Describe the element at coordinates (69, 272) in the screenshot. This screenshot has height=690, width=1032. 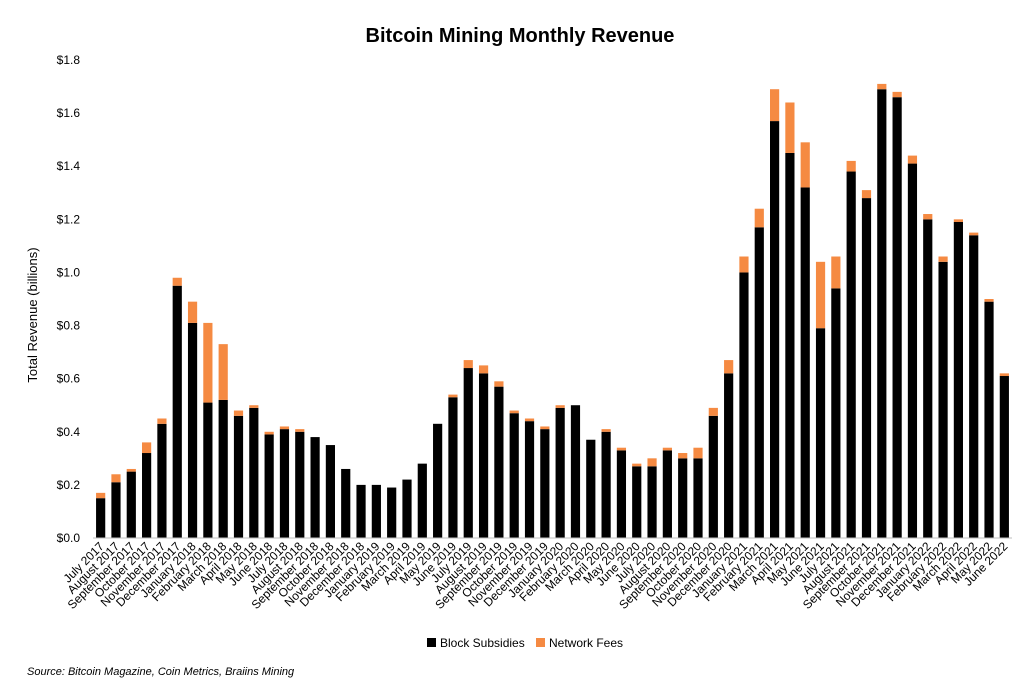
I see `y-tick-label: $1.0` at that location.